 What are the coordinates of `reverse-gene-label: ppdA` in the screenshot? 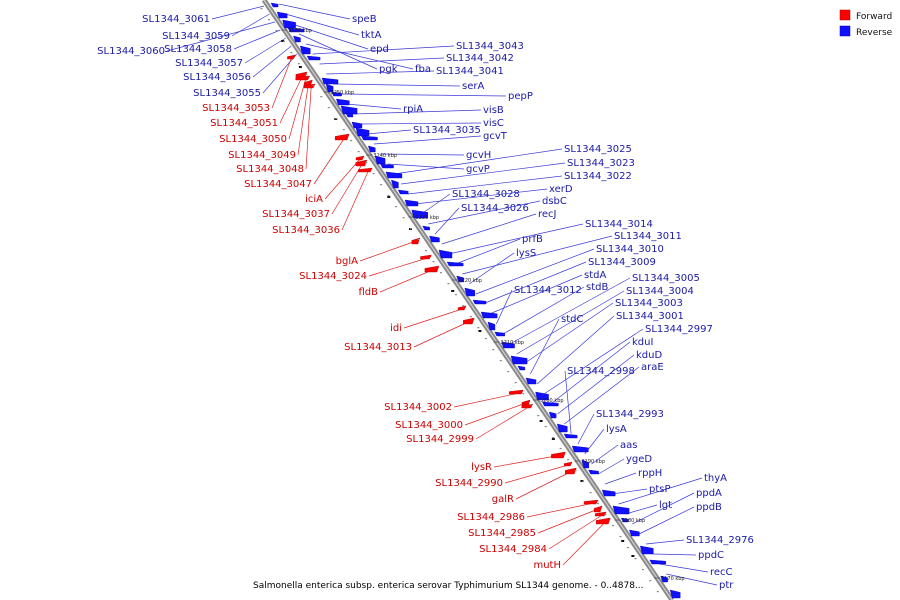 It's located at (709, 493).